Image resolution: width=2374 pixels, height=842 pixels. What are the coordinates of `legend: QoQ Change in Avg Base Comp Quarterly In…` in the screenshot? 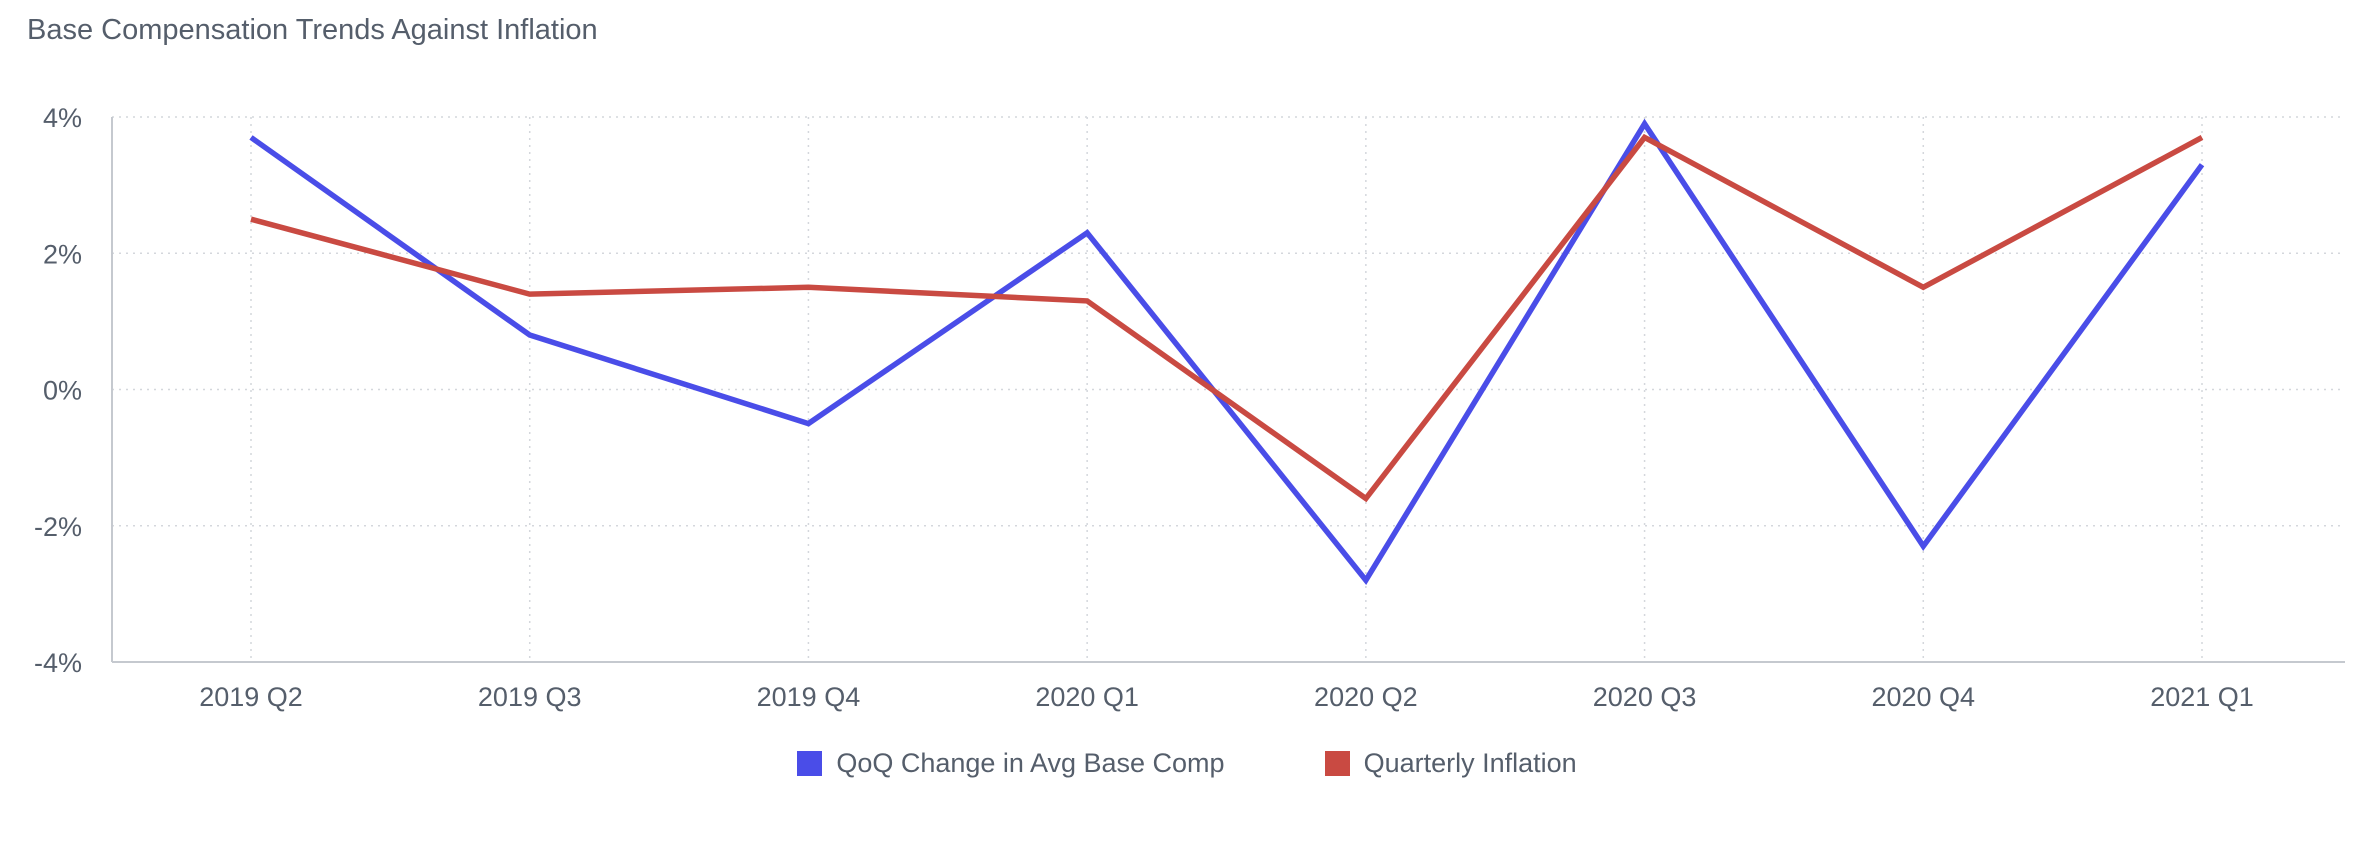 It's located at (1187, 763).